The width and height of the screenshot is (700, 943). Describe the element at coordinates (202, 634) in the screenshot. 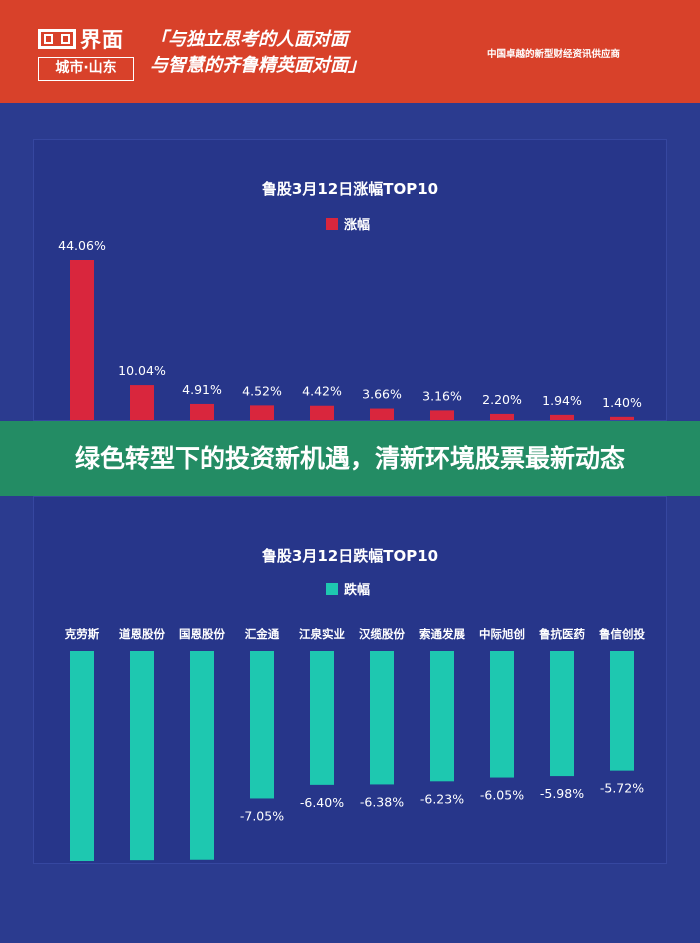

I see `category-label: 国恩股份` at that location.